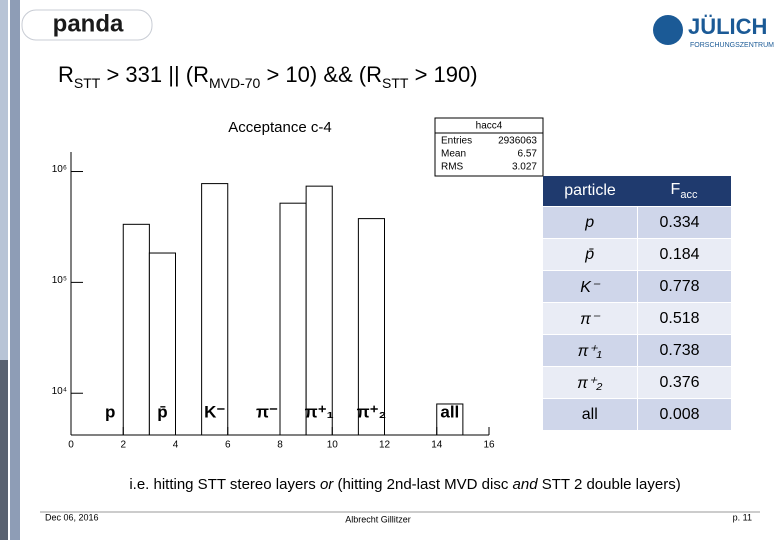 This screenshot has width=780, height=540. Describe the element at coordinates (59, 169) in the screenshot. I see `y-tick-label: 10⁶` at that location.